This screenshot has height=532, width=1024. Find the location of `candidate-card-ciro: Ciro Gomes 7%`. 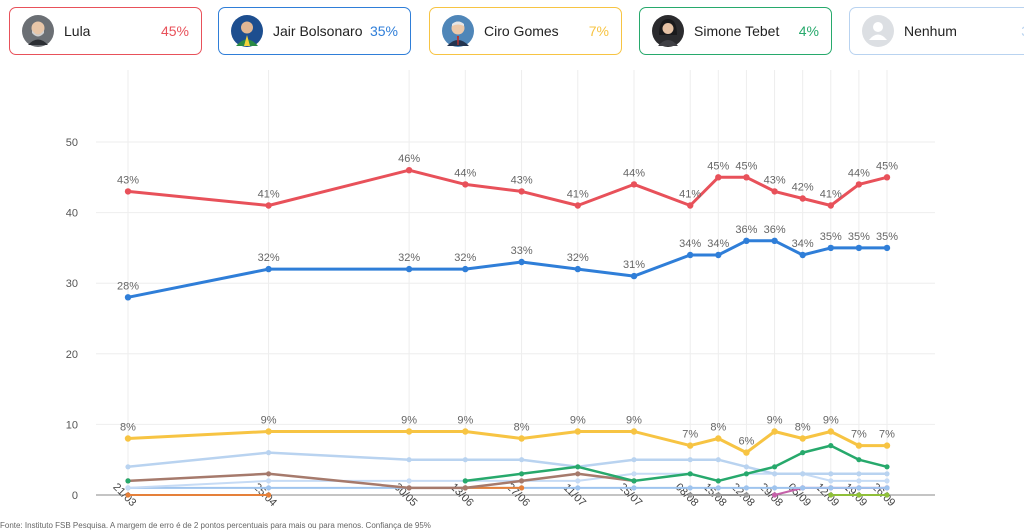

candidate-card-ciro: Ciro Gomes 7% is located at coordinates (525, 31).